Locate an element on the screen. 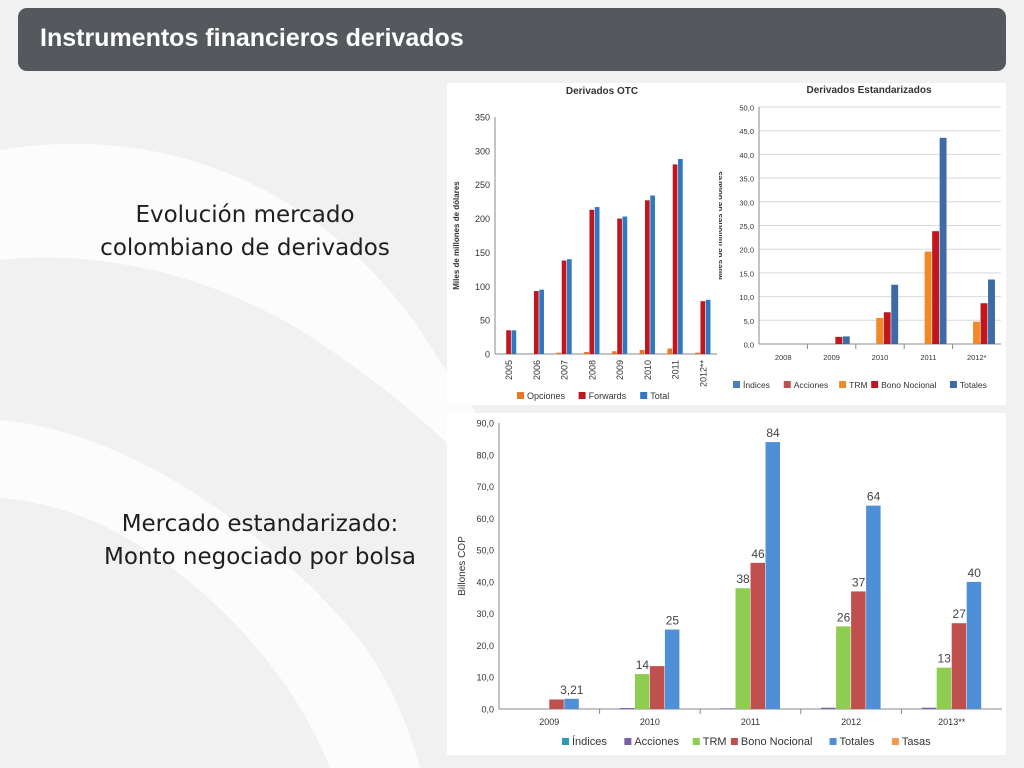  label-evolucion-line-1: Evolución mercado is located at coordinates (245, 215).